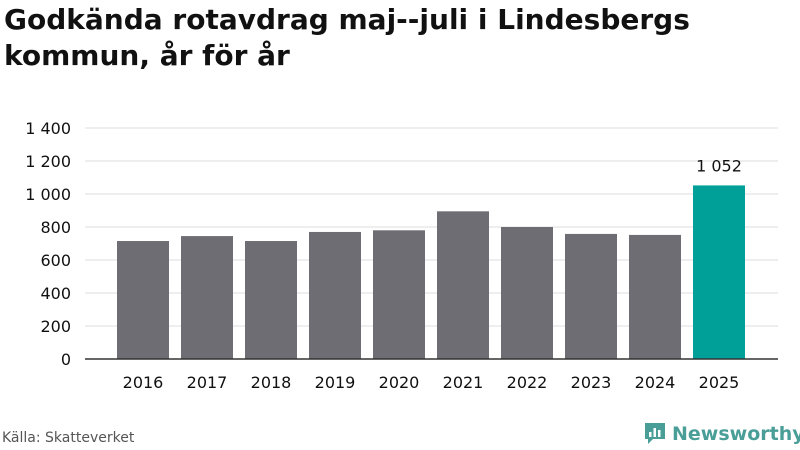 This screenshot has height=450, width=800. Describe the element at coordinates (655, 382) in the screenshot. I see `x-tick-label: 2024` at that location.